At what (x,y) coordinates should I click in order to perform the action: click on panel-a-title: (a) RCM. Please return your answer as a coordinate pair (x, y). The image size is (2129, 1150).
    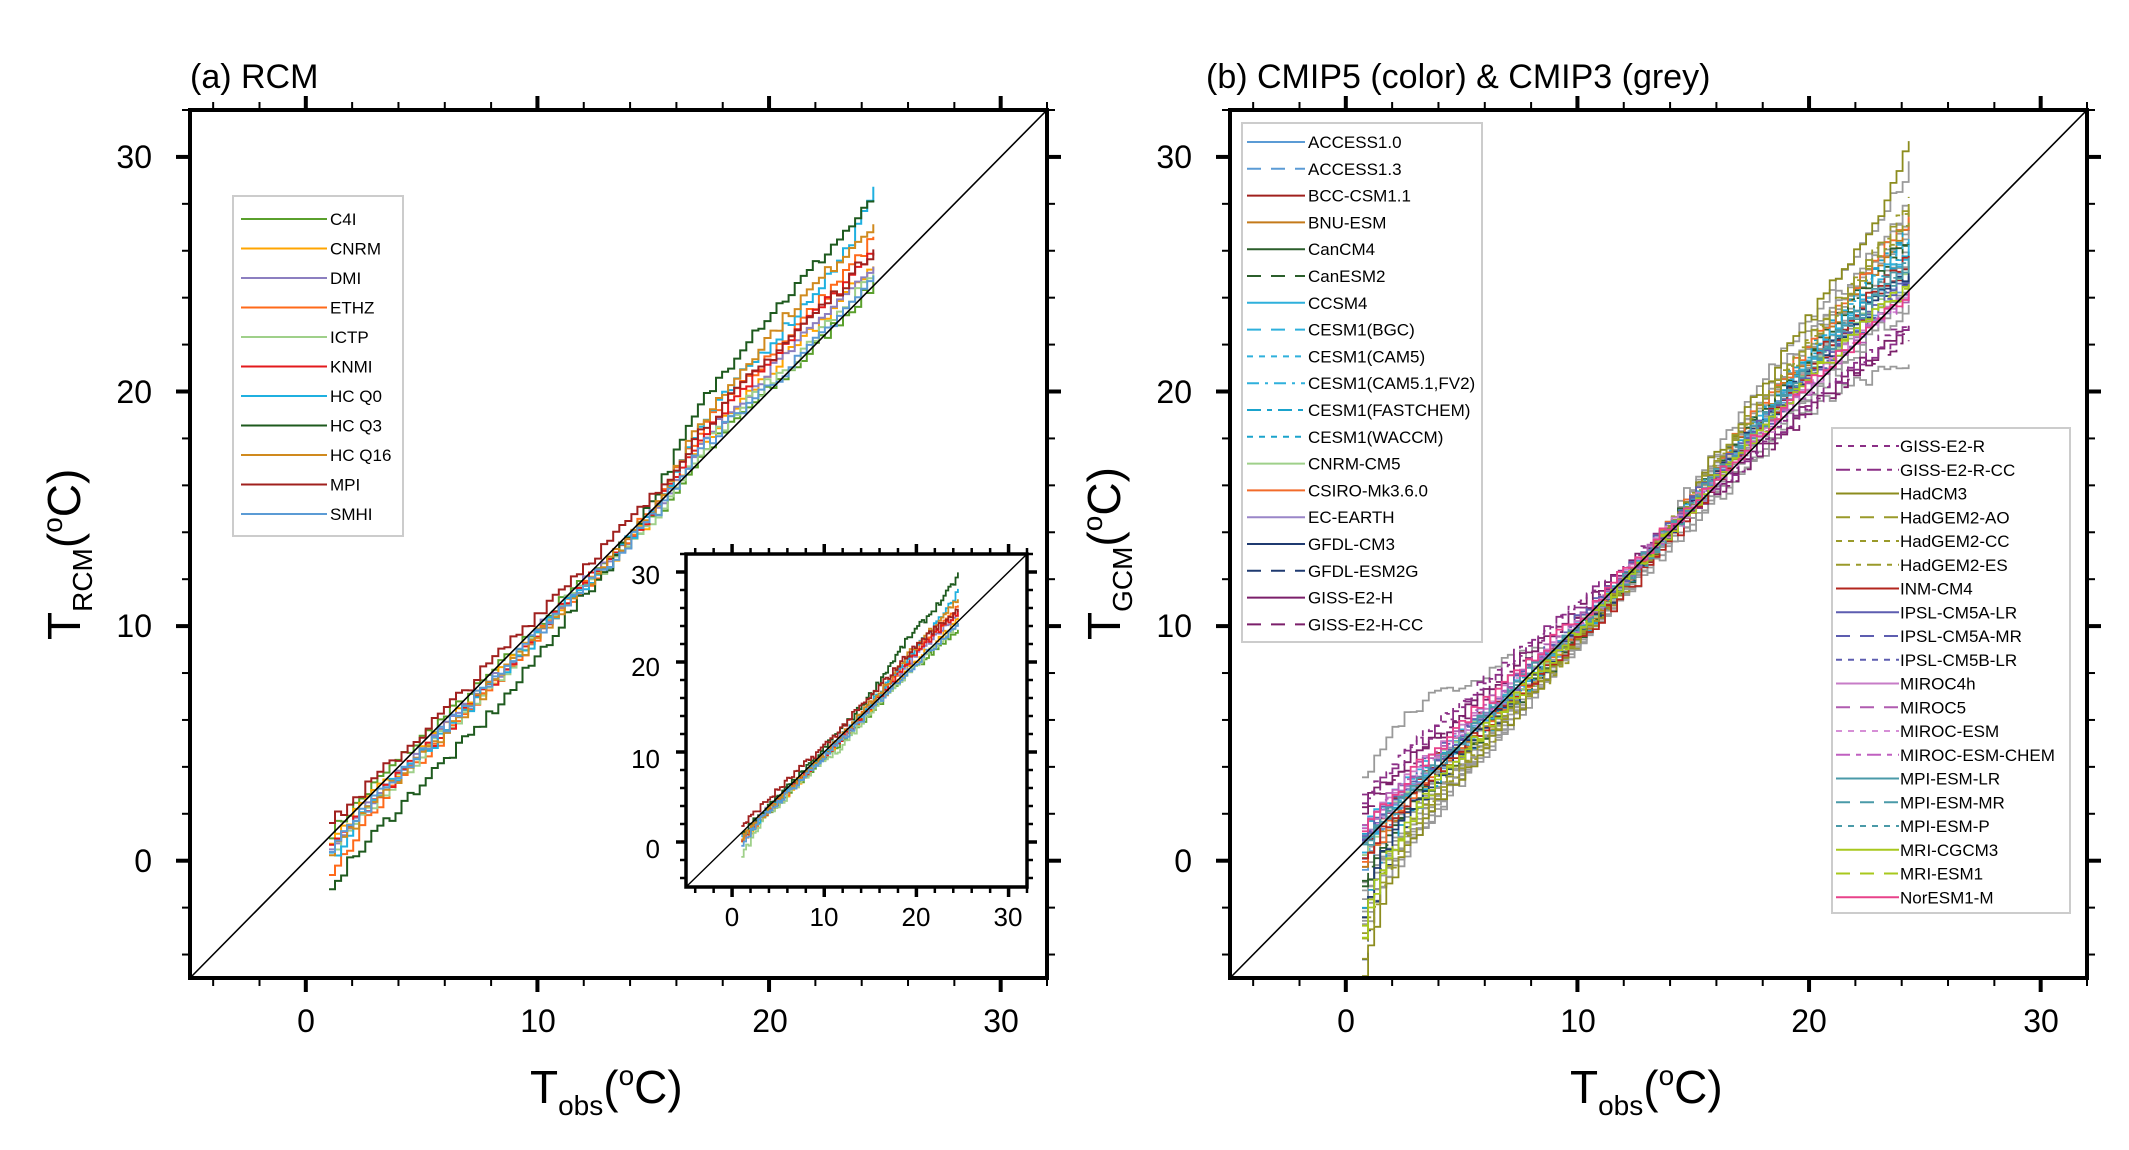
    Looking at the image, I should click on (254, 77).